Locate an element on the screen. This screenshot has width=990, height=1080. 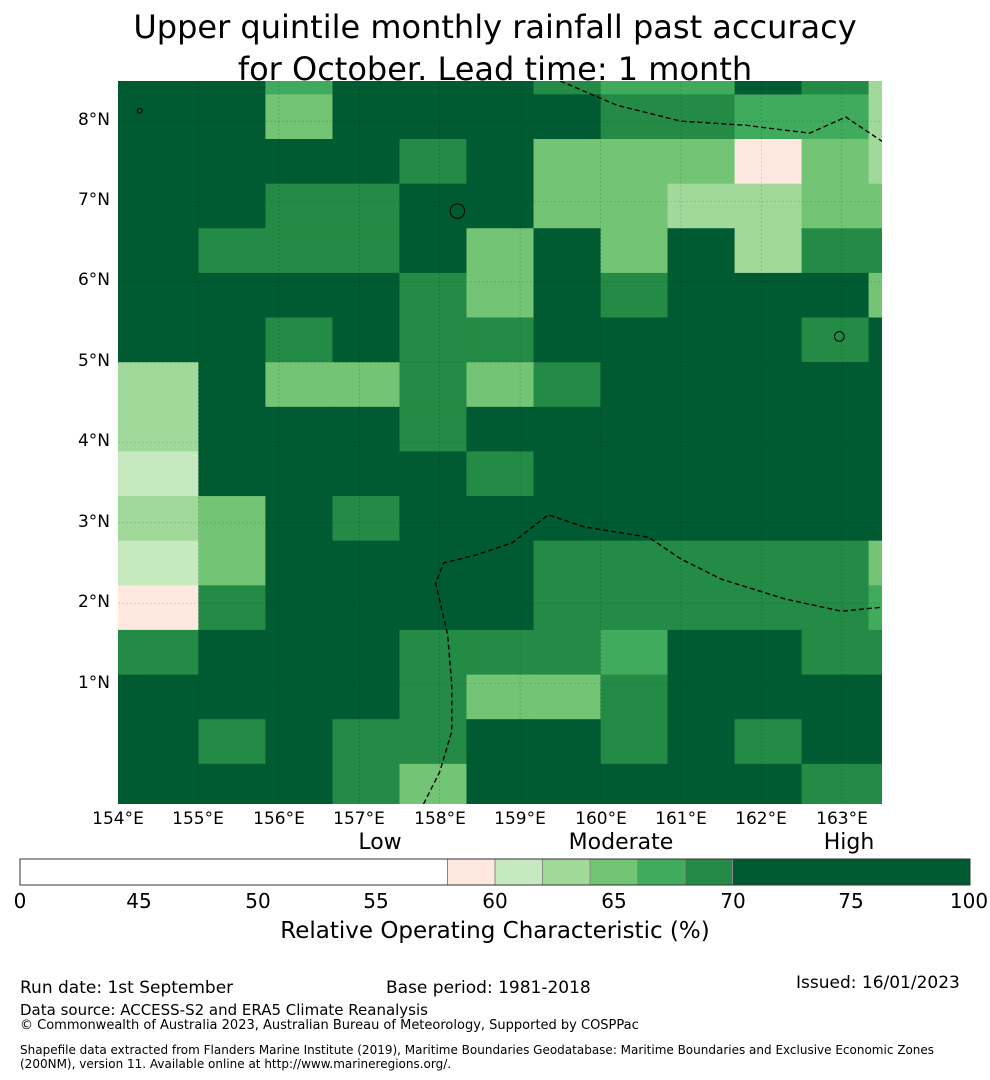
colorbar-tick: 100 is located at coordinates (969, 901).